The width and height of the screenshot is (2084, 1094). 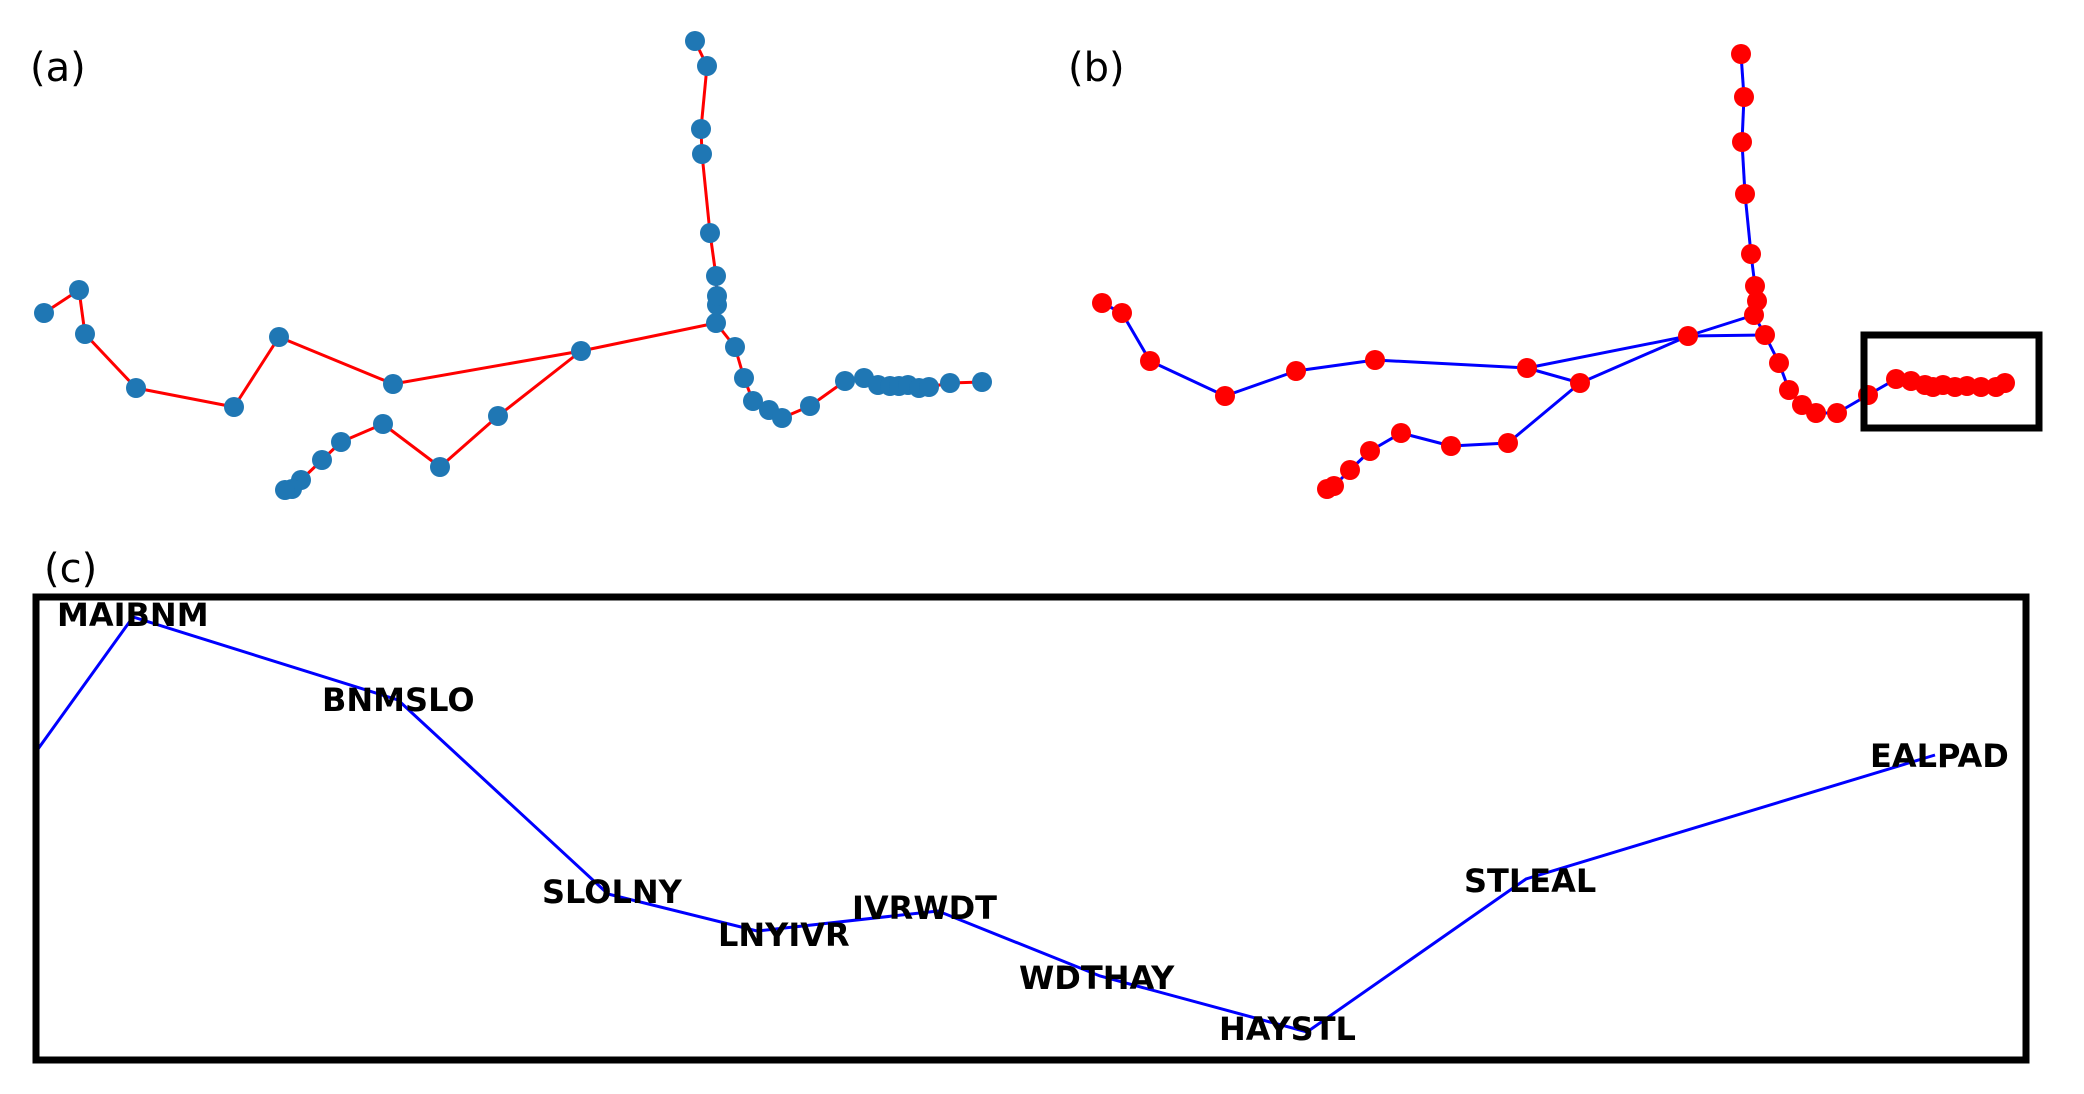 What do you see at coordinates (924, 908) in the screenshot?
I see `station-label-ivrwdt: IVRWDT` at bounding box center [924, 908].